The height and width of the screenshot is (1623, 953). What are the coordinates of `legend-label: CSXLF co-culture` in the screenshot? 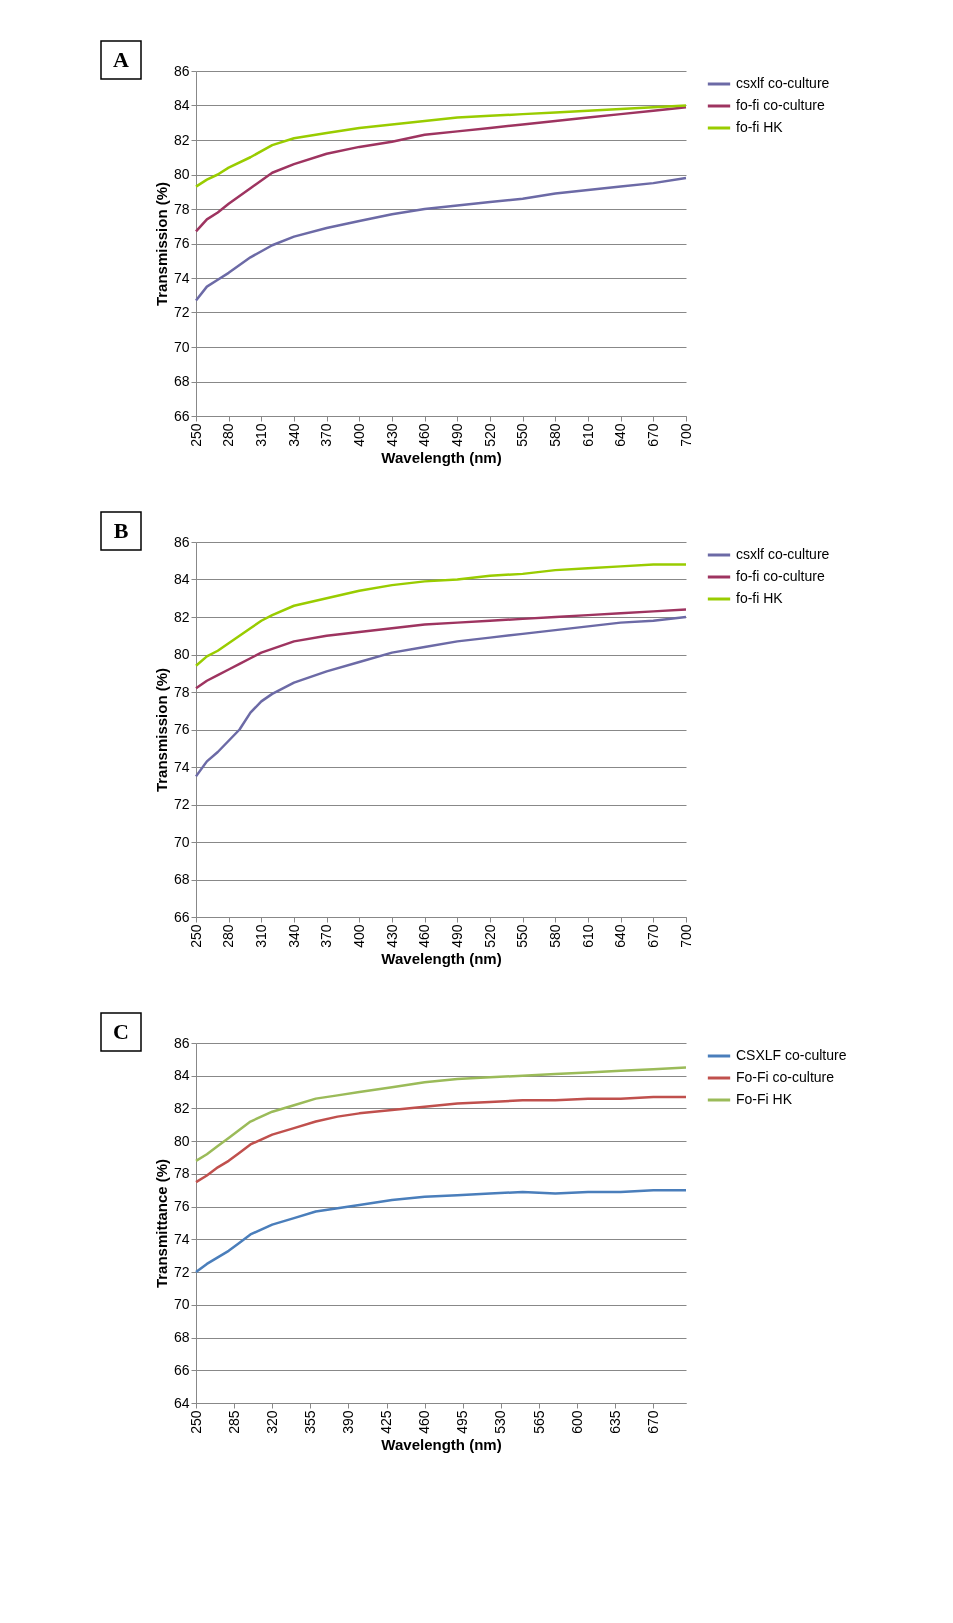 It's located at (791, 1055).